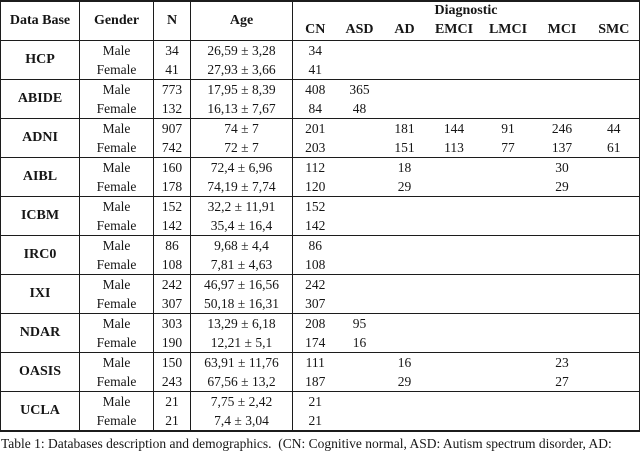  What do you see at coordinates (40, 371) in the screenshot?
I see `database-name: OASIS` at bounding box center [40, 371].